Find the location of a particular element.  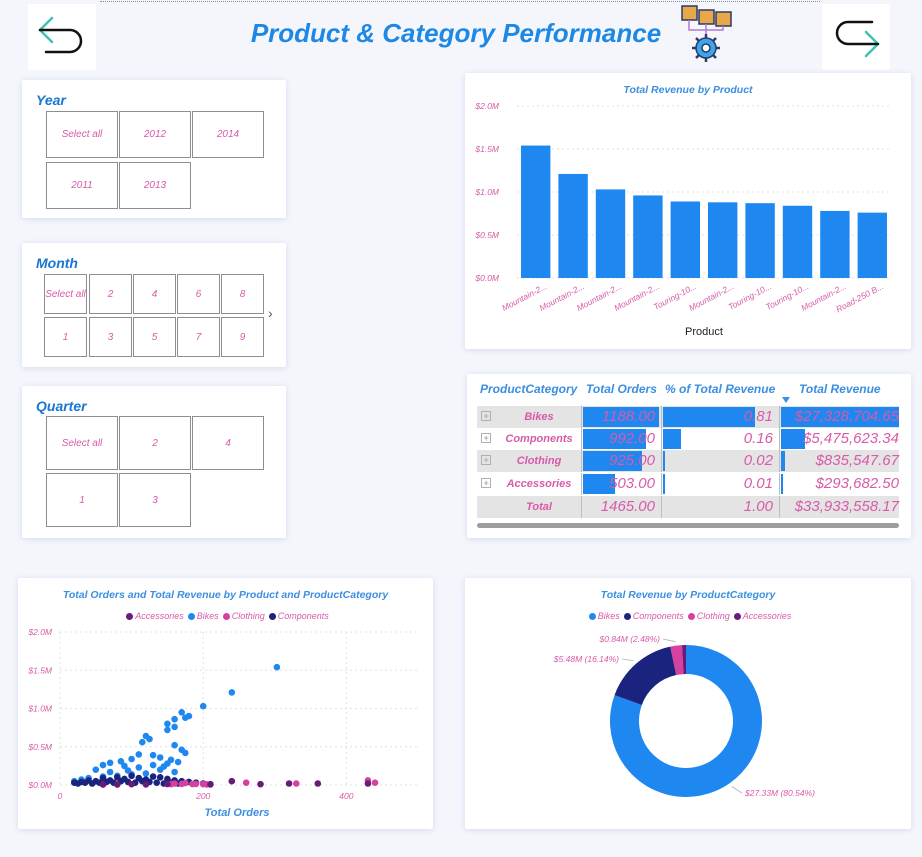

col-header-orders: Total Orders is located at coordinates (621, 389).